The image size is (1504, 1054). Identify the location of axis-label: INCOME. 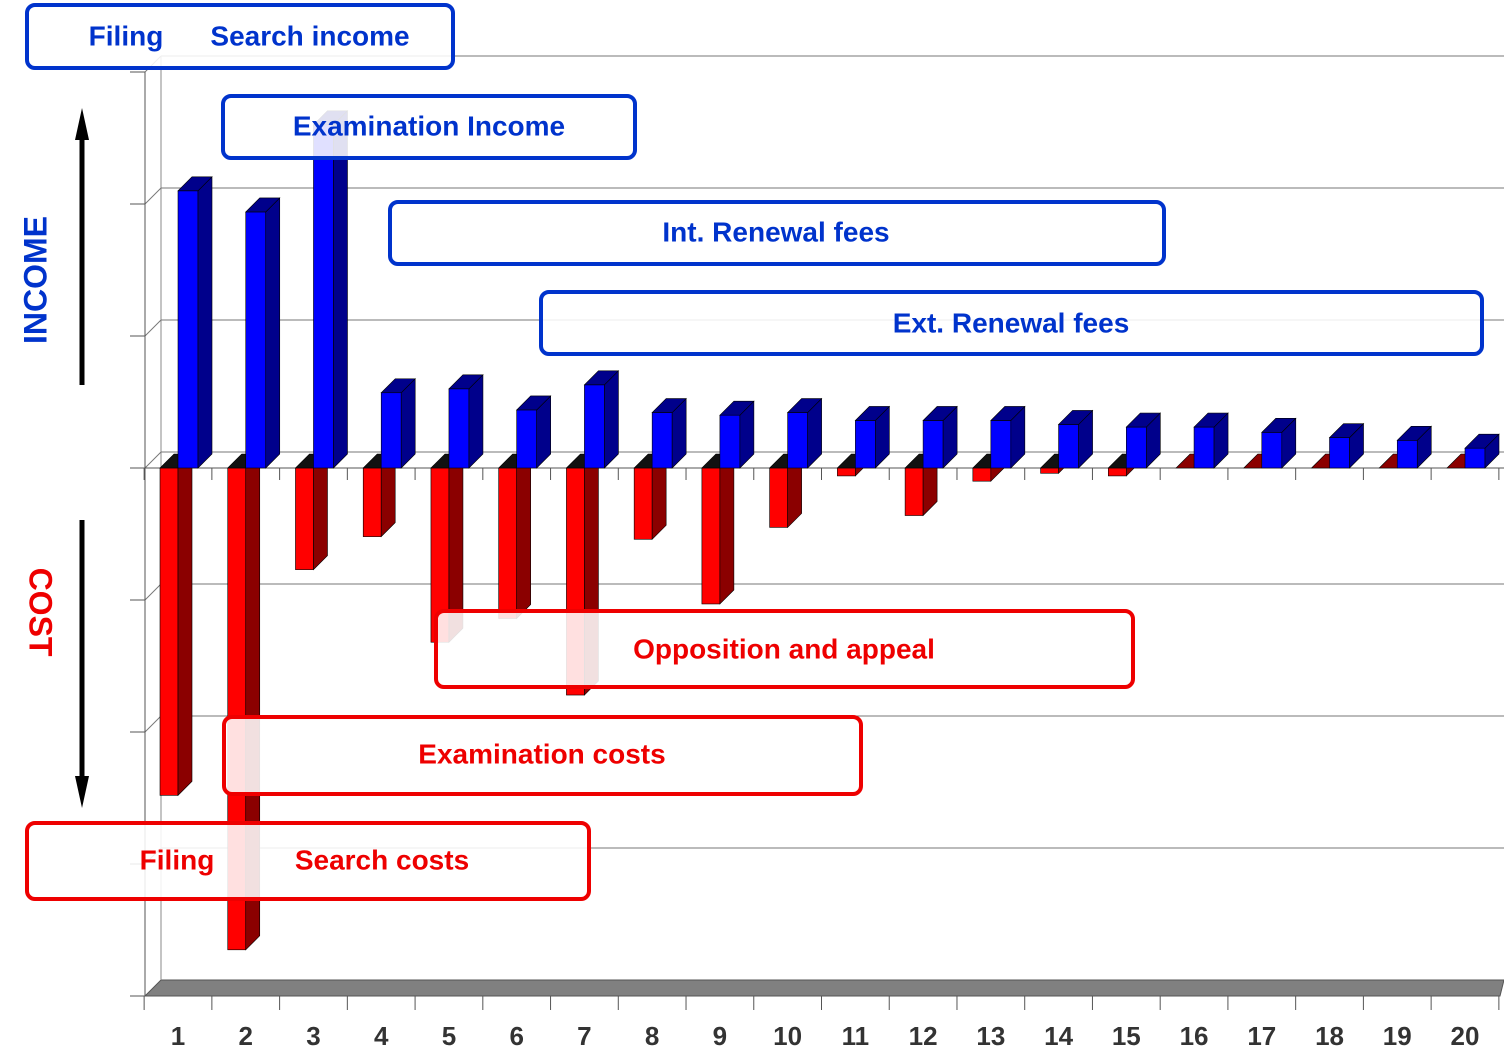
(35, 280).